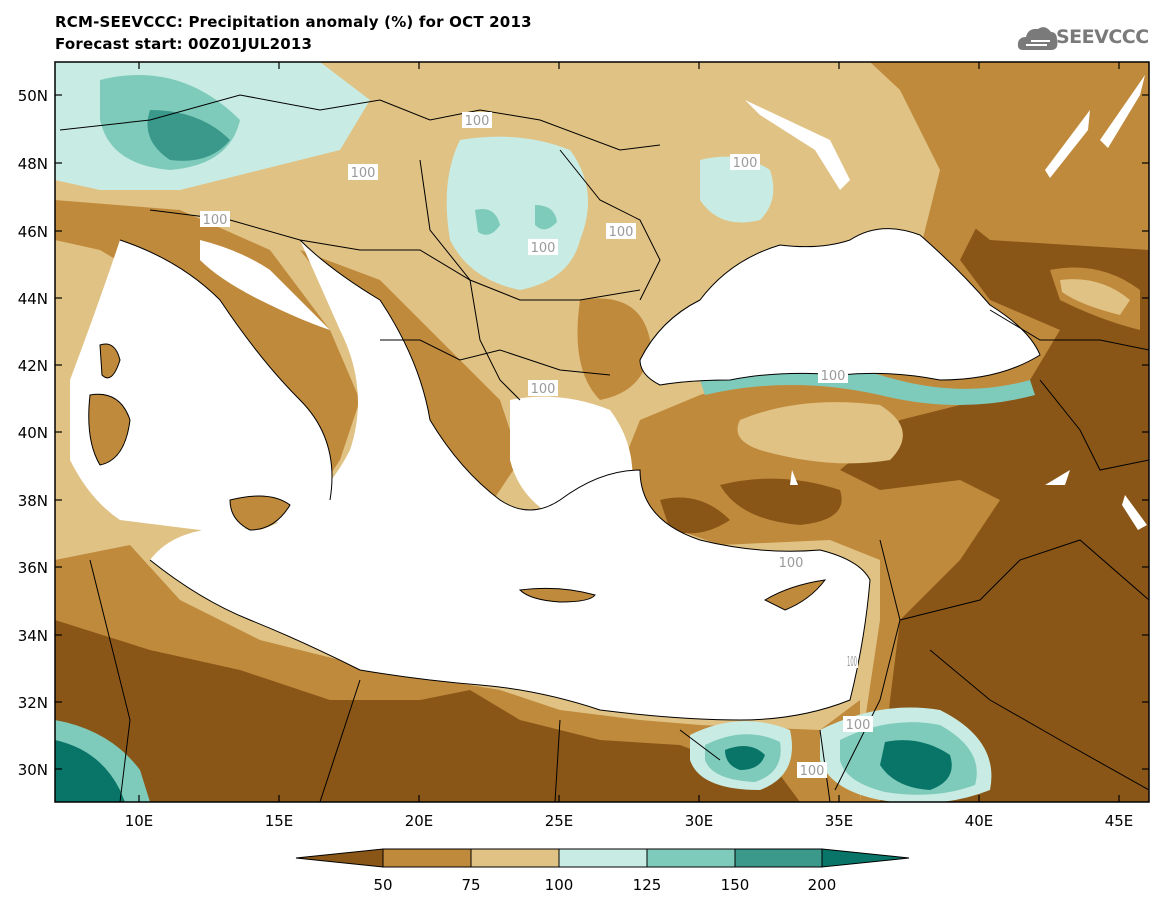  What do you see at coordinates (33, 232) in the screenshot?
I see `lat-label: 46N` at bounding box center [33, 232].